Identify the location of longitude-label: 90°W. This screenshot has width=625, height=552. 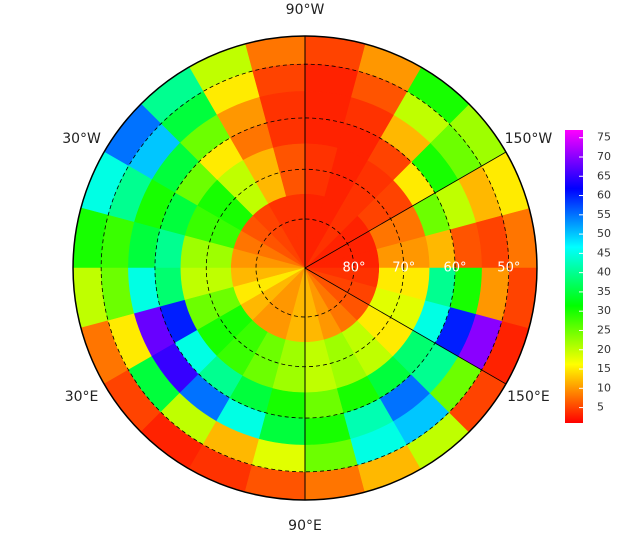
(305, 10).